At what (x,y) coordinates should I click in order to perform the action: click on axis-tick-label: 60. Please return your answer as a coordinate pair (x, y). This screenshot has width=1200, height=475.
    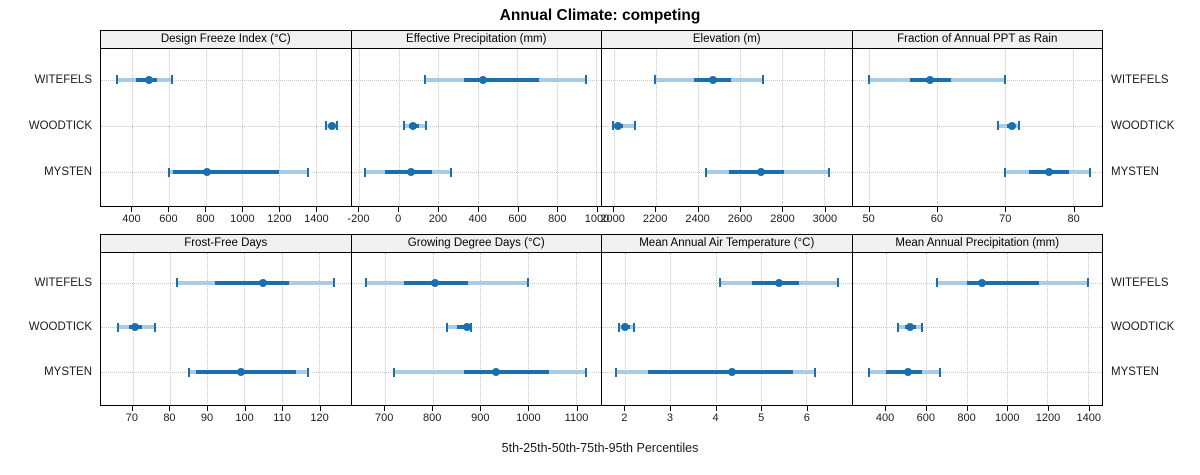
    Looking at the image, I should click on (937, 219).